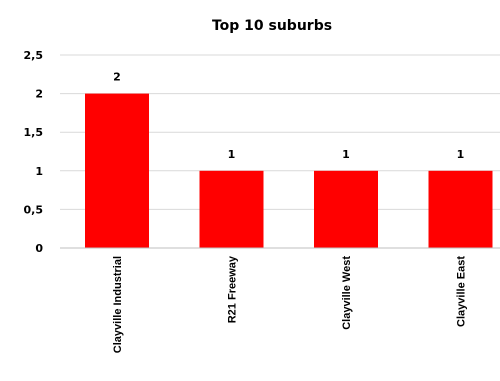  I want to click on y-tick-label: 0, so click(39, 248).